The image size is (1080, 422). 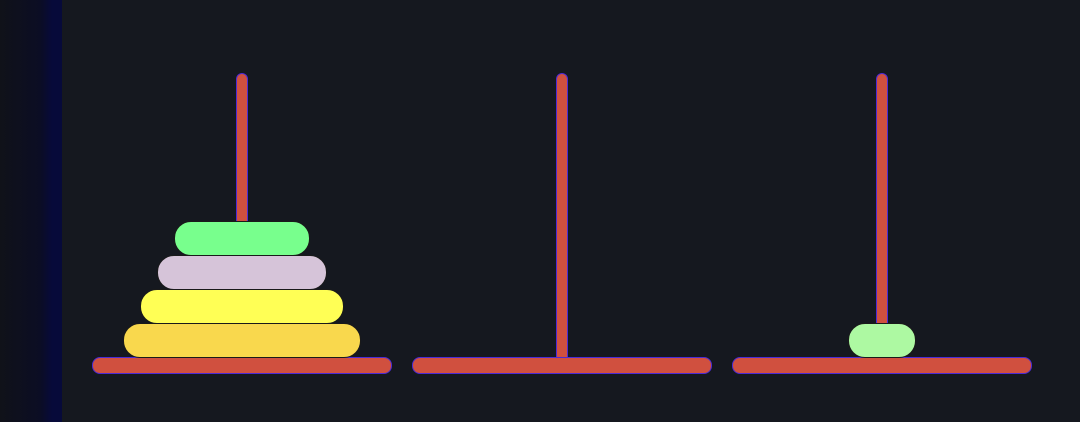 I want to click on peg-3-base, so click(x=882, y=365).